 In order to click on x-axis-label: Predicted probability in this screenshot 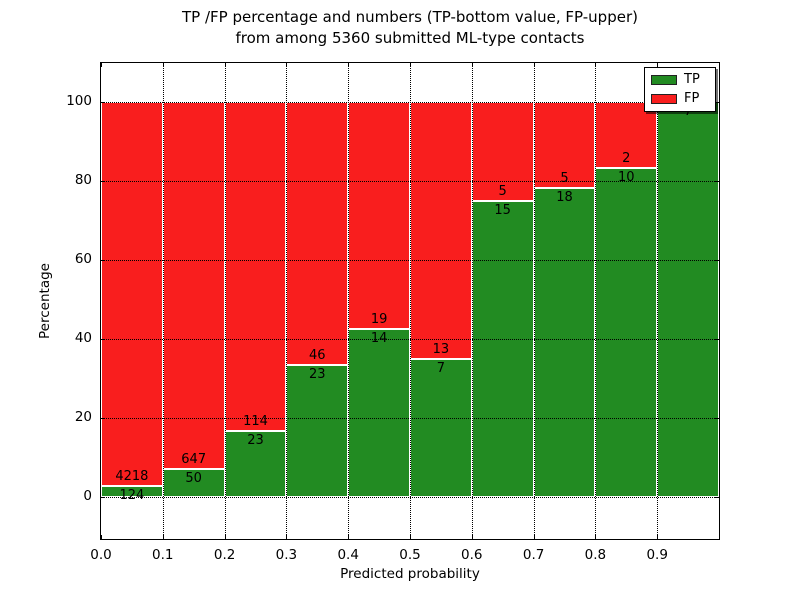, I will do `click(410, 574)`.